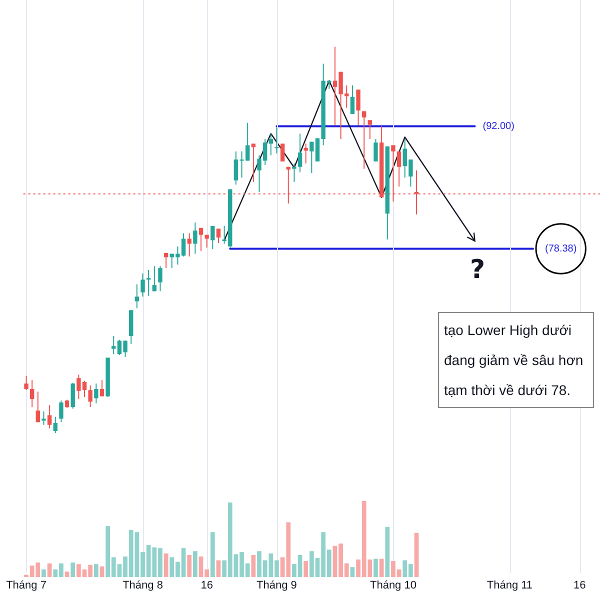  Describe the element at coordinates (393, 585) in the screenshot. I see `x-tick-label: Tháng 10` at that location.